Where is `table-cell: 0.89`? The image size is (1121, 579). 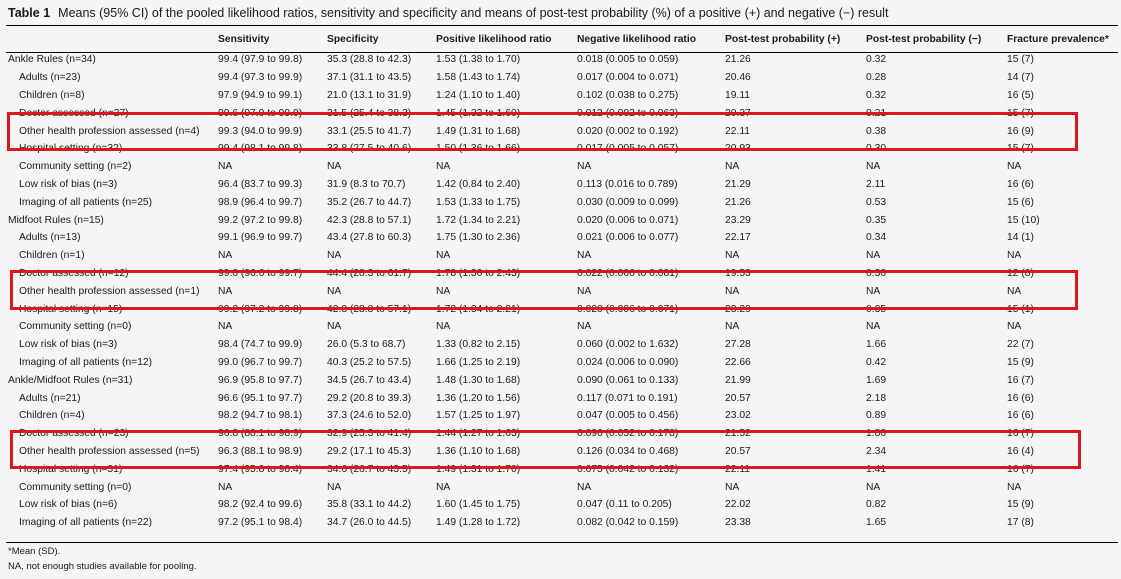 table-cell: 0.89 is located at coordinates (876, 416).